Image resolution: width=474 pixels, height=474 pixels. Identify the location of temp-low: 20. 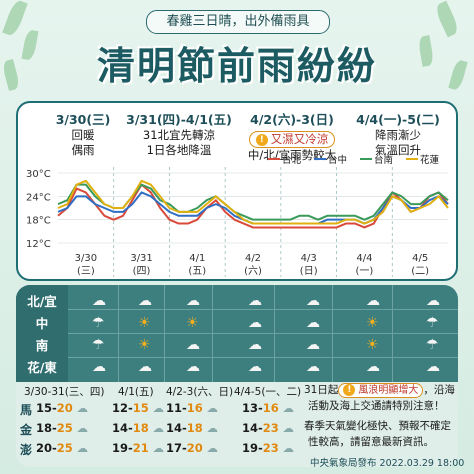
(44, 448).